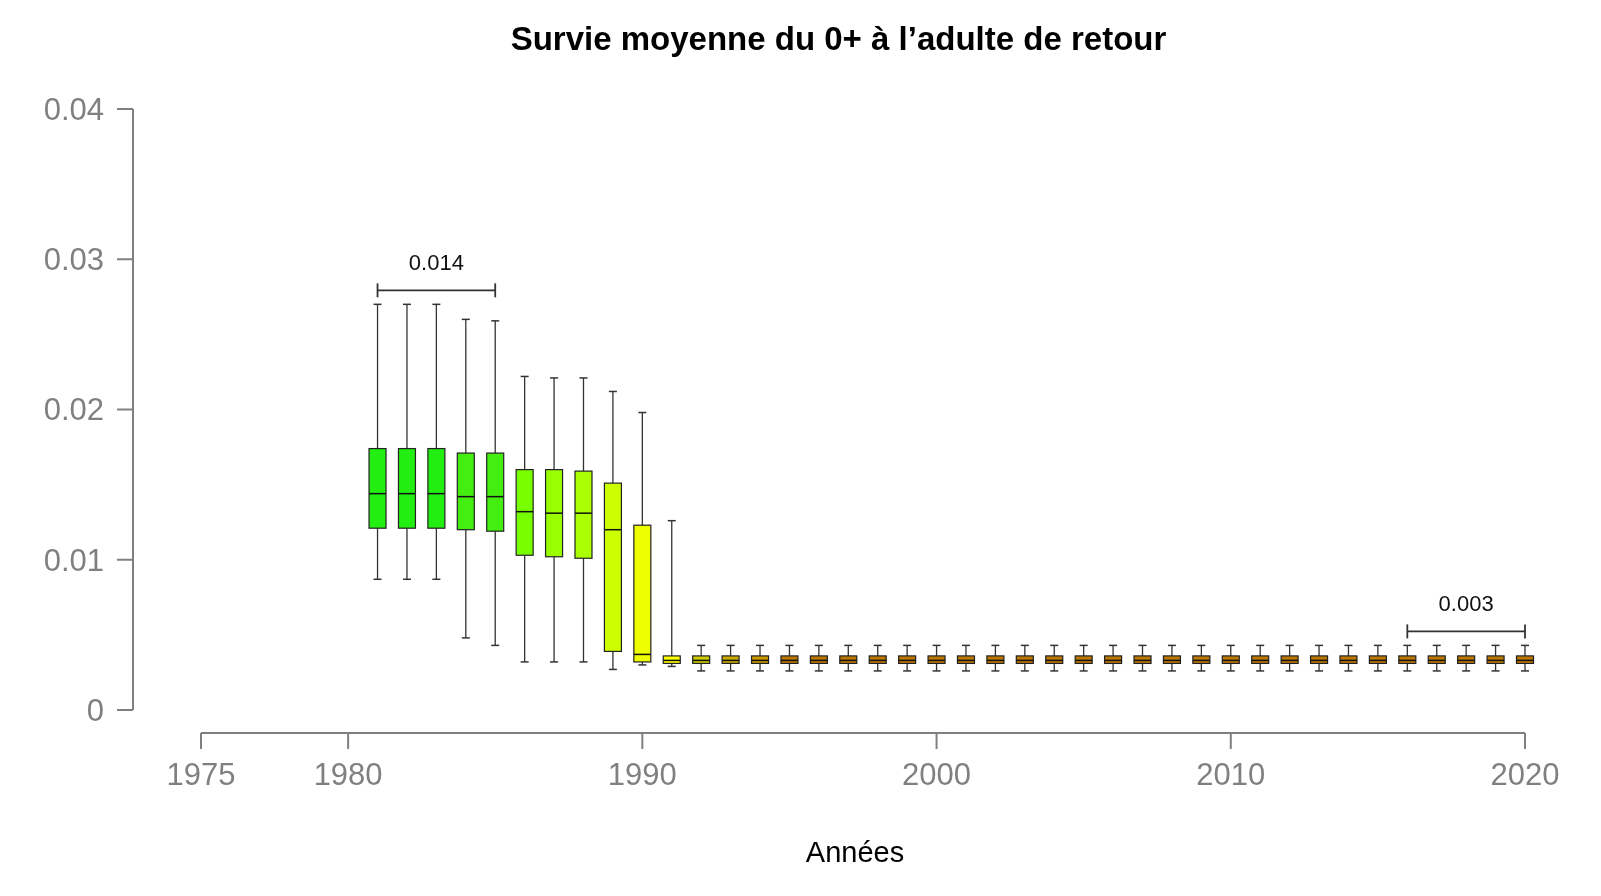  What do you see at coordinates (201, 774) in the screenshot?
I see `x-tick-label: 1975` at bounding box center [201, 774].